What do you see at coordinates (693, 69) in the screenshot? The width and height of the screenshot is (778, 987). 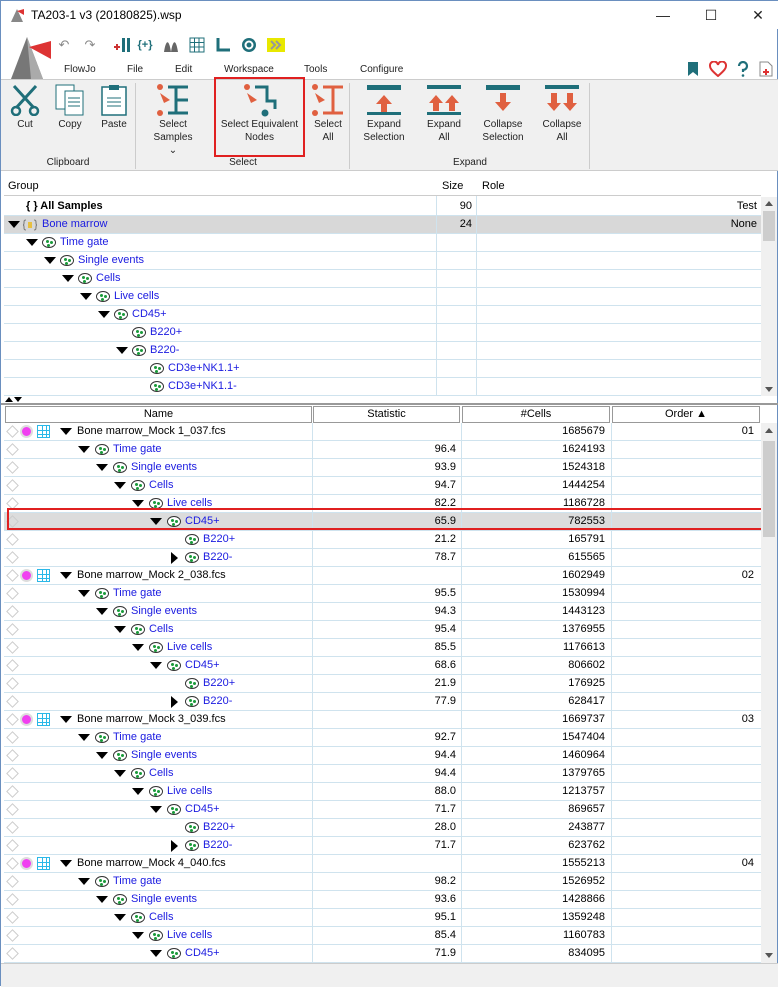 I see `bookmark-icon` at bounding box center [693, 69].